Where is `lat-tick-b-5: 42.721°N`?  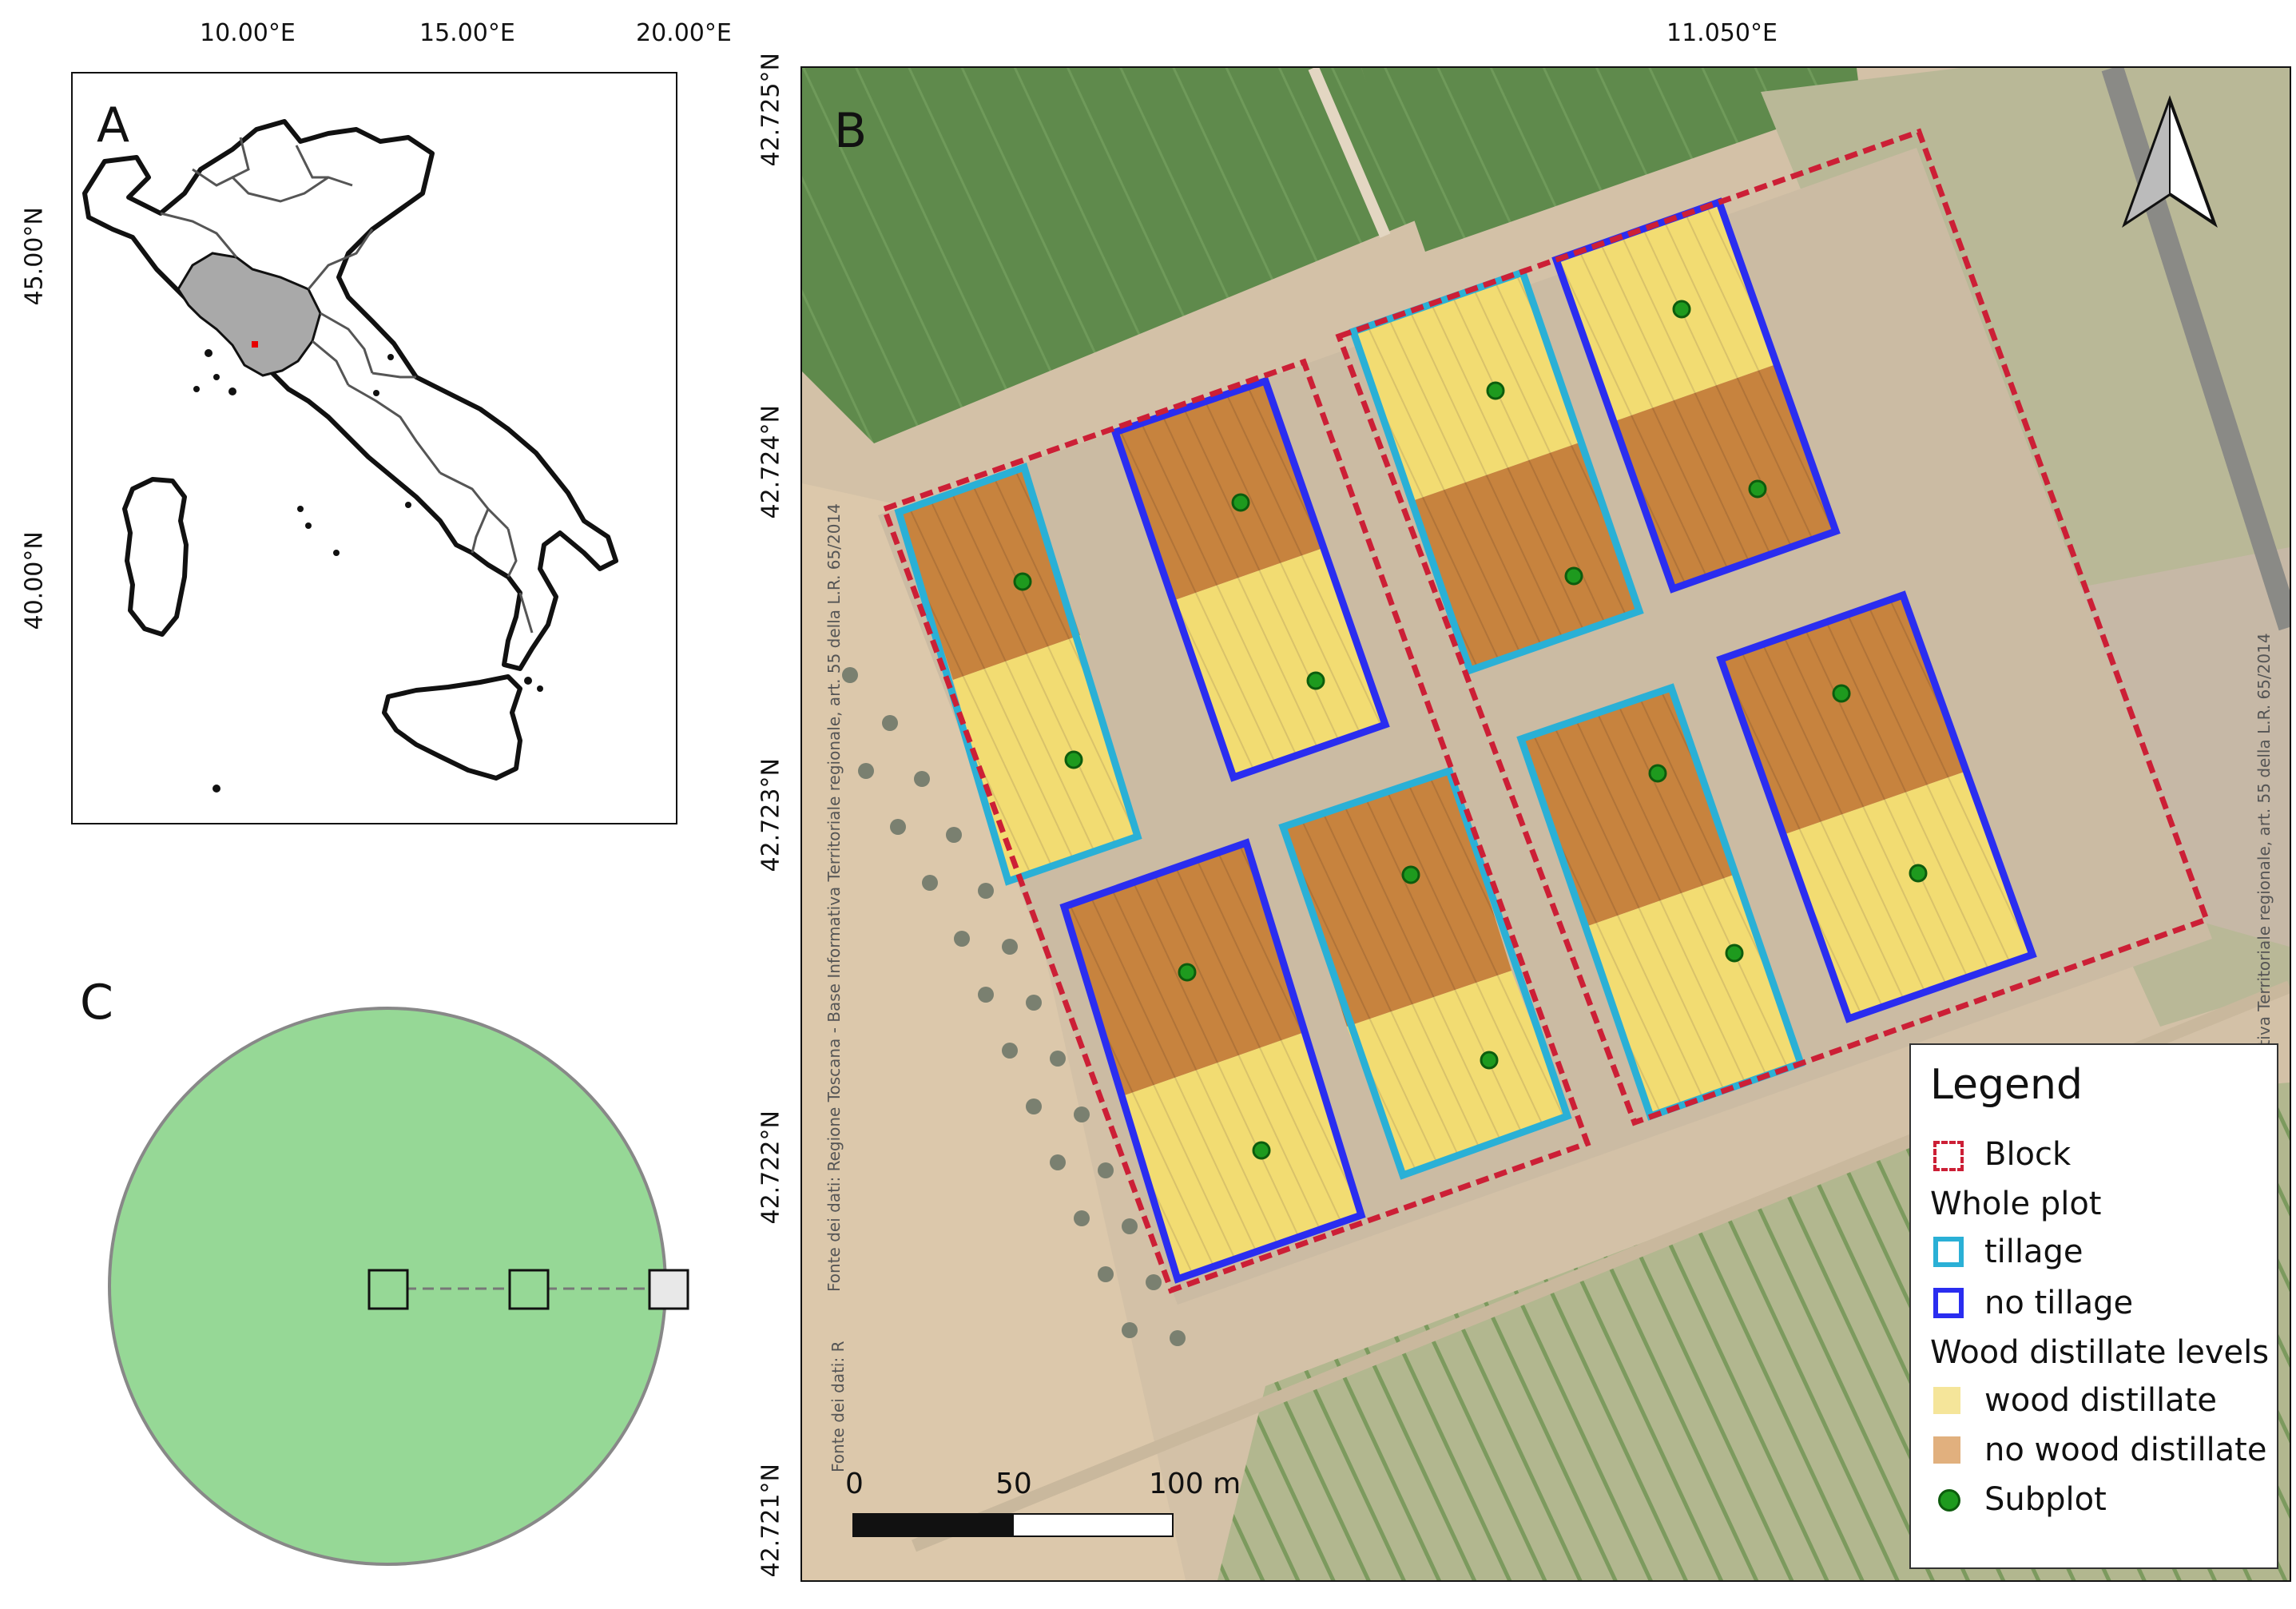
lat-tick-b-5: 42.721°N is located at coordinates (771, 1521).